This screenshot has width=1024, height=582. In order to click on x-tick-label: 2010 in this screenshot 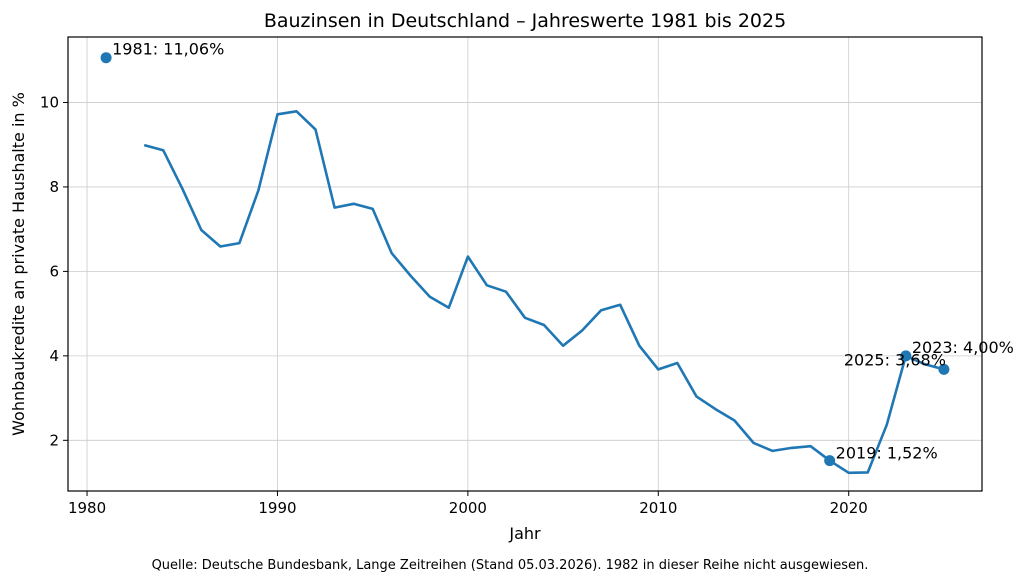, I will do `click(658, 508)`.